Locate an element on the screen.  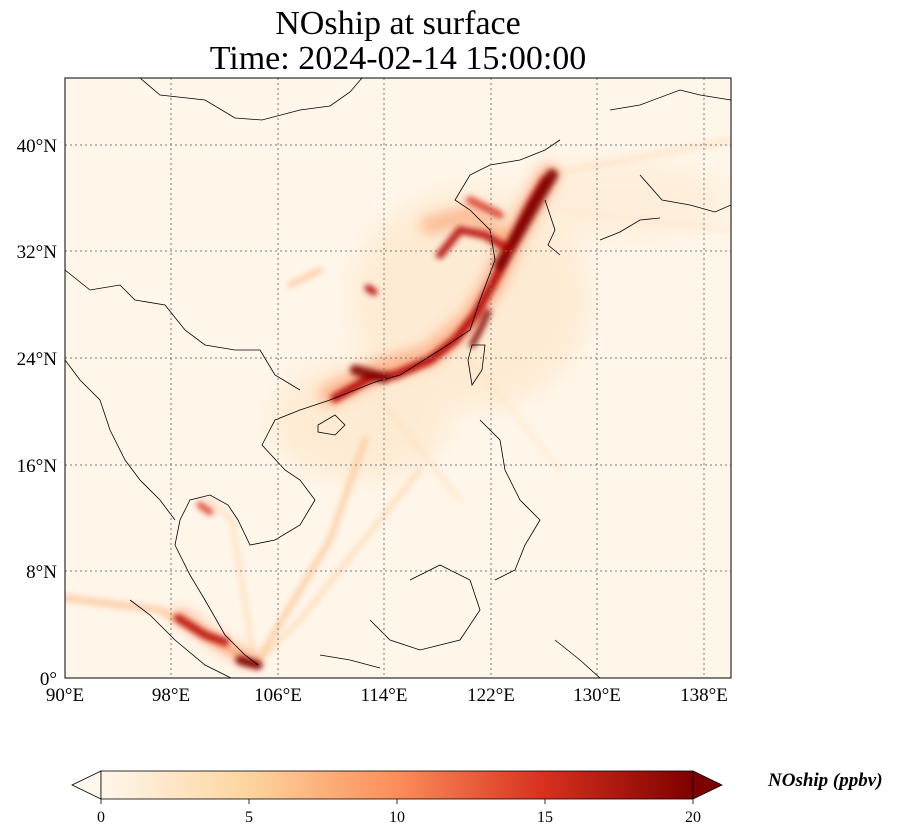
lat-tick: 0° is located at coordinates (48, 679).